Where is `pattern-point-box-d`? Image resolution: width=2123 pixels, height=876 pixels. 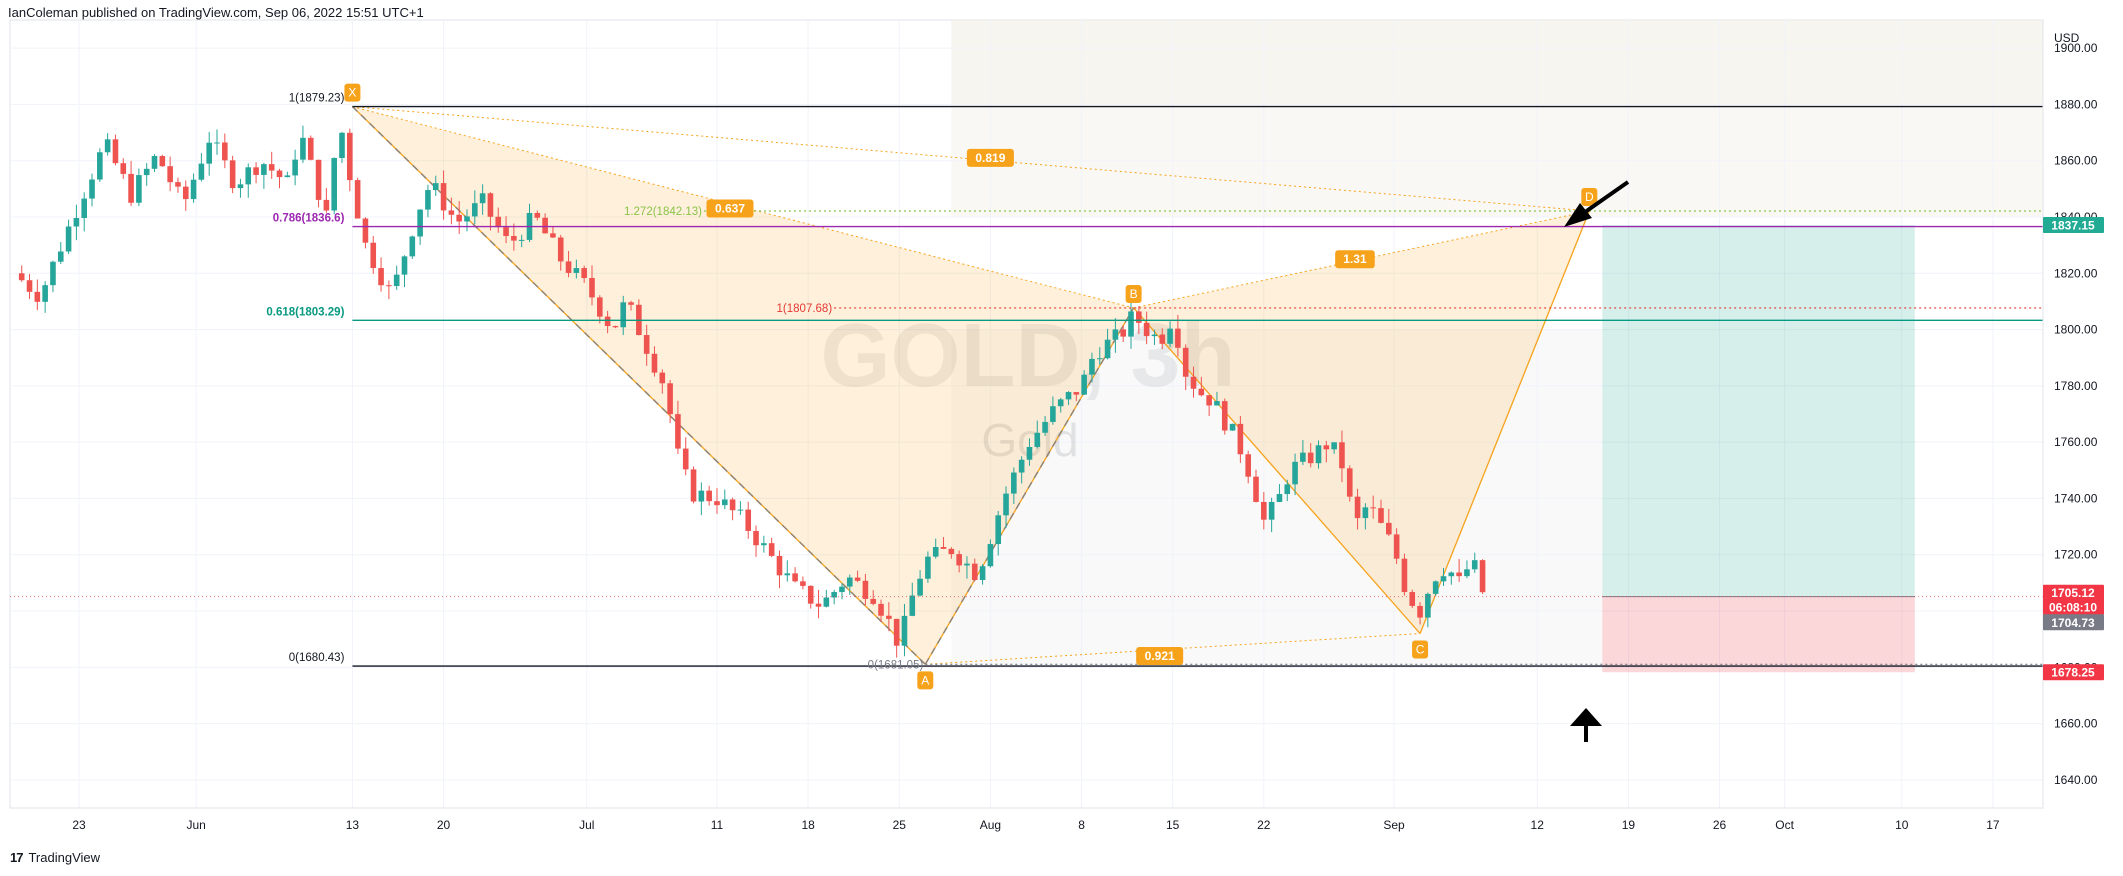
pattern-point-box-d is located at coordinates (1589, 197).